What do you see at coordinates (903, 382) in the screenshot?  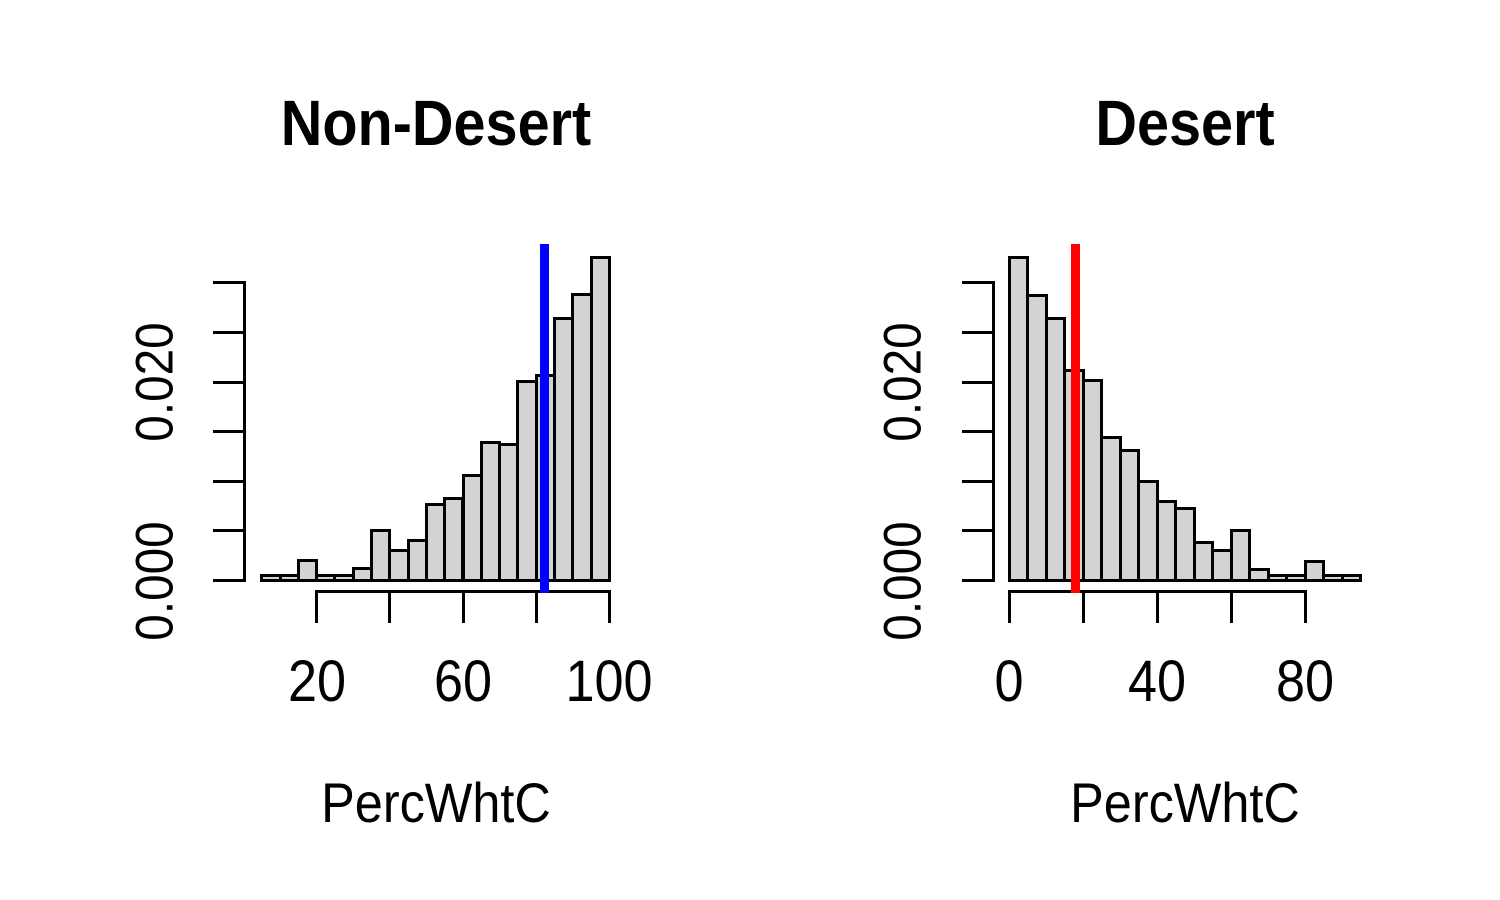 I see `y-tick-label: 0.020` at bounding box center [903, 382].